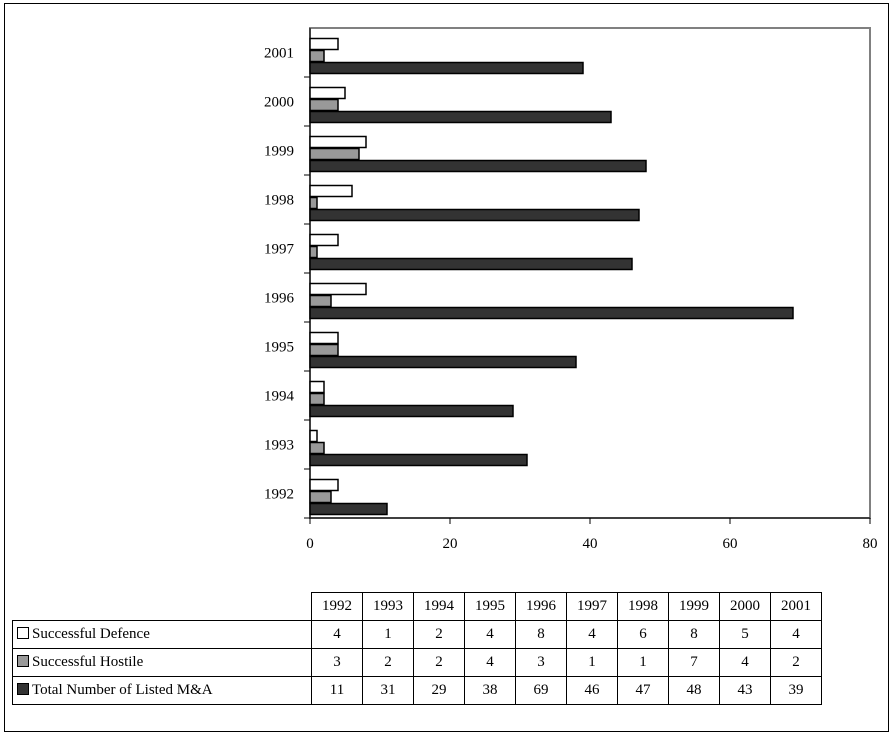  What do you see at coordinates (446, 68) in the screenshot?
I see `bar-total-number-of-listed-m-a-2001` at bounding box center [446, 68].